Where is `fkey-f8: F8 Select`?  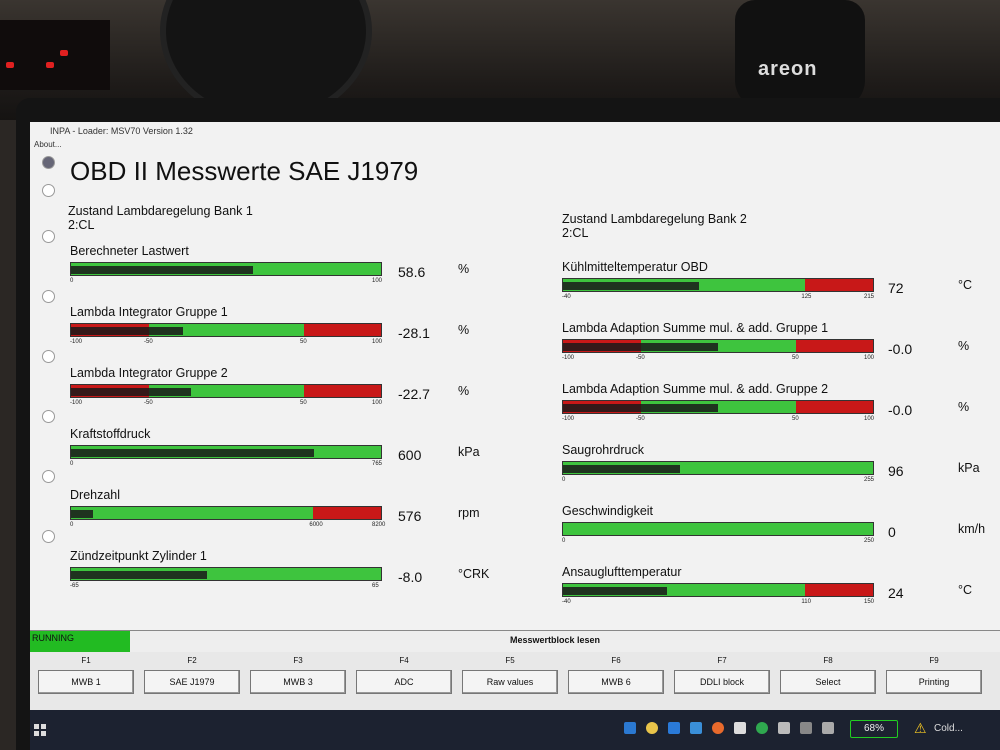
fkey-f8: F8 Select is located at coordinates (828, 673).